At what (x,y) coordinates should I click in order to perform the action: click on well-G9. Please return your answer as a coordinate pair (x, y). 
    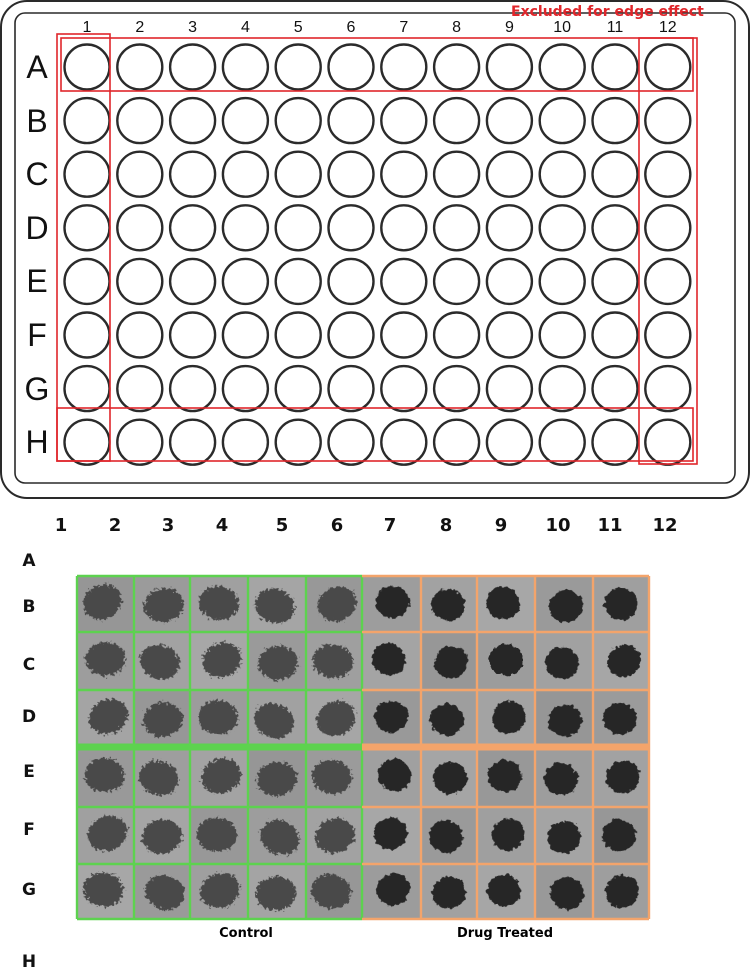
    Looking at the image, I should click on (509, 388).